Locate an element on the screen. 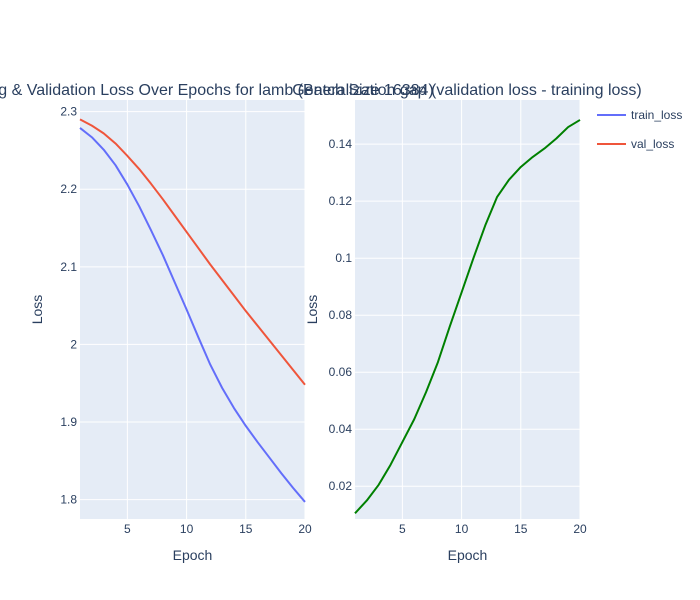 This screenshot has width=700, height=600. y-tick-labels-gap: 0.02 0.04 0.06 0.08 0.1 0.12 0.14 is located at coordinates (341, 315).